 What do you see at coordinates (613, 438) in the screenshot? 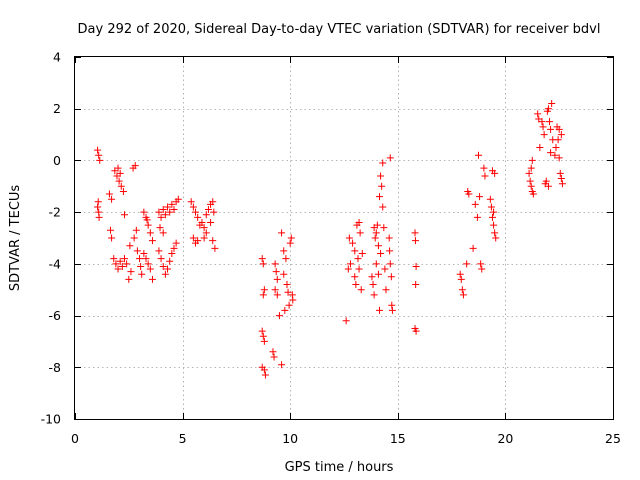
I see `x-tick-label: 25` at bounding box center [613, 438].